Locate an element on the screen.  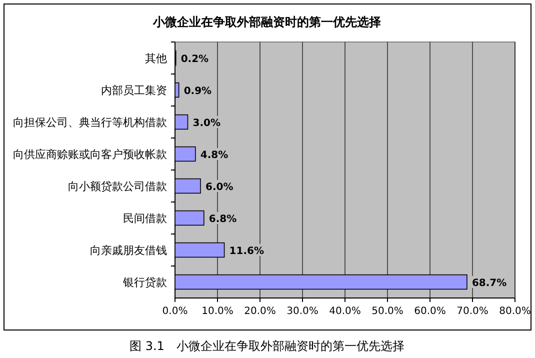
x-tick-label: 70.0% is located at coordinates (472, 311).